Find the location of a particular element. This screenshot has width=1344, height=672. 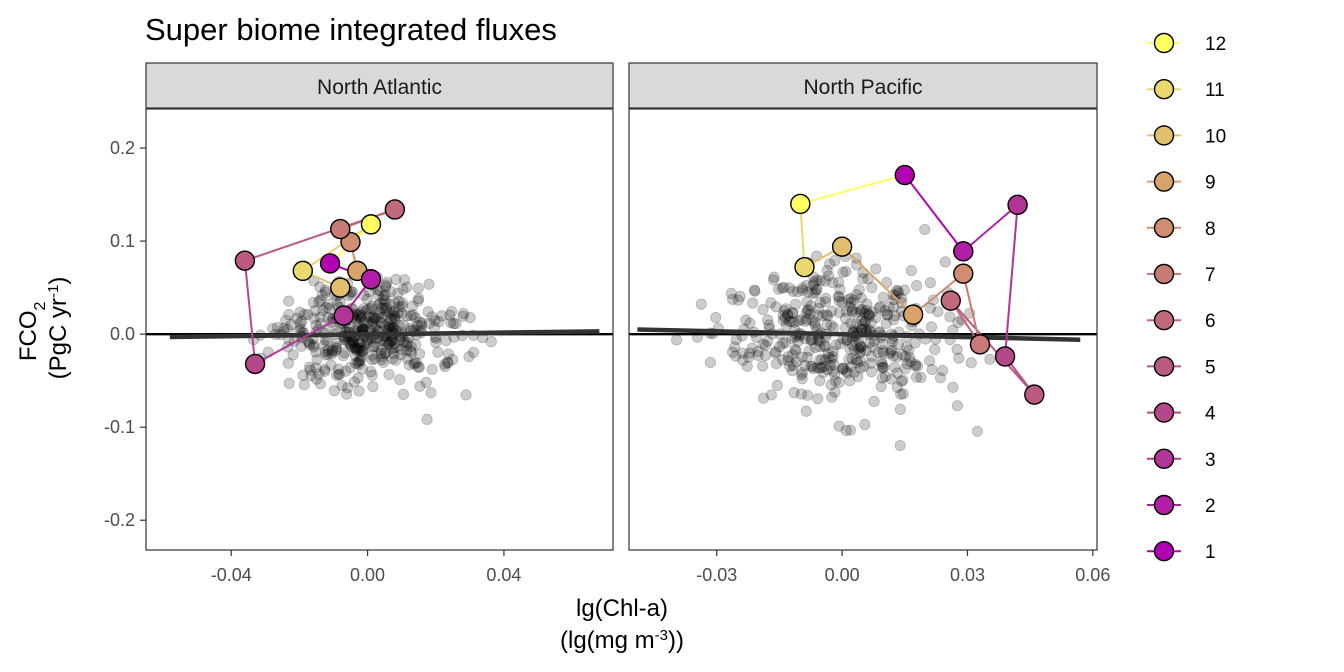

legend-label: 9 is located at coordinates (1210, 183).